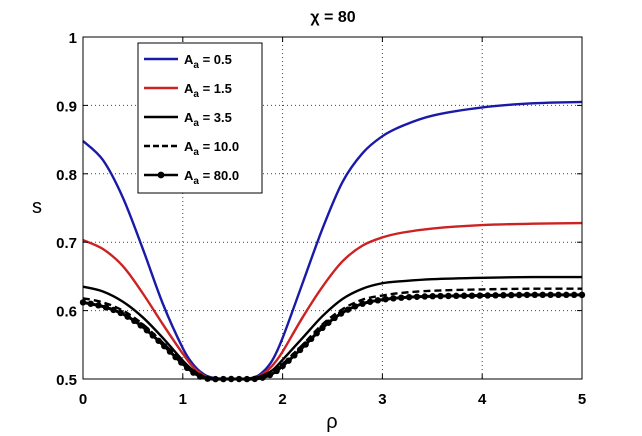 This screenshot has height=436, width=642. What do you see at coordinates (83, 399) in the screenshot?
I see `x-tick-label: 0` at bounding box center [83, 399].